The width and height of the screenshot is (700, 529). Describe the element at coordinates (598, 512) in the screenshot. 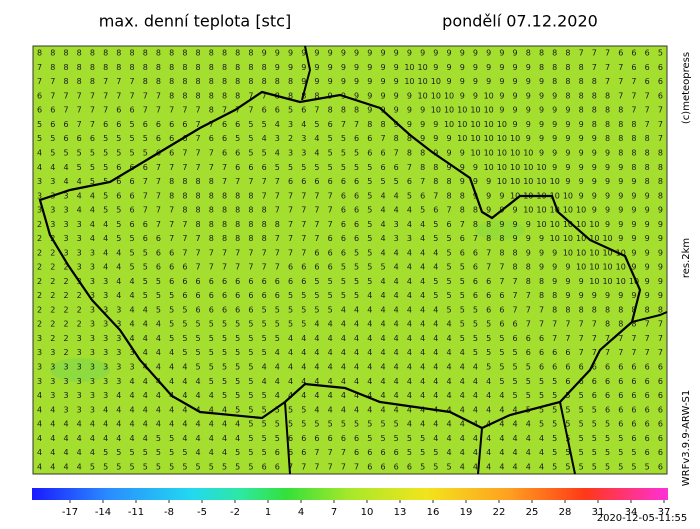

I see `colorbar-label: 31` at that location.